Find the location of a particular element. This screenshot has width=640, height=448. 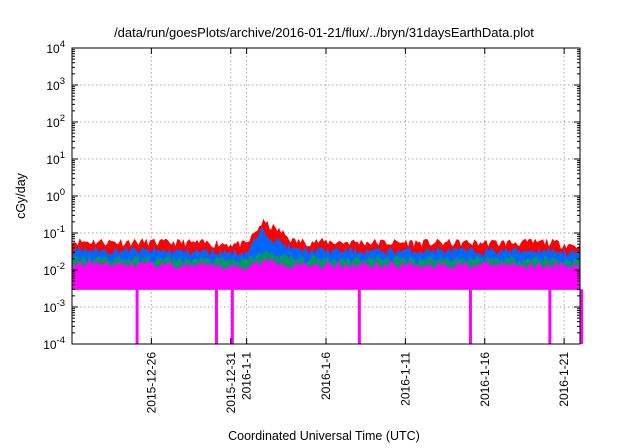

y-tick-label: 10² is located at coordinates (55, 121).